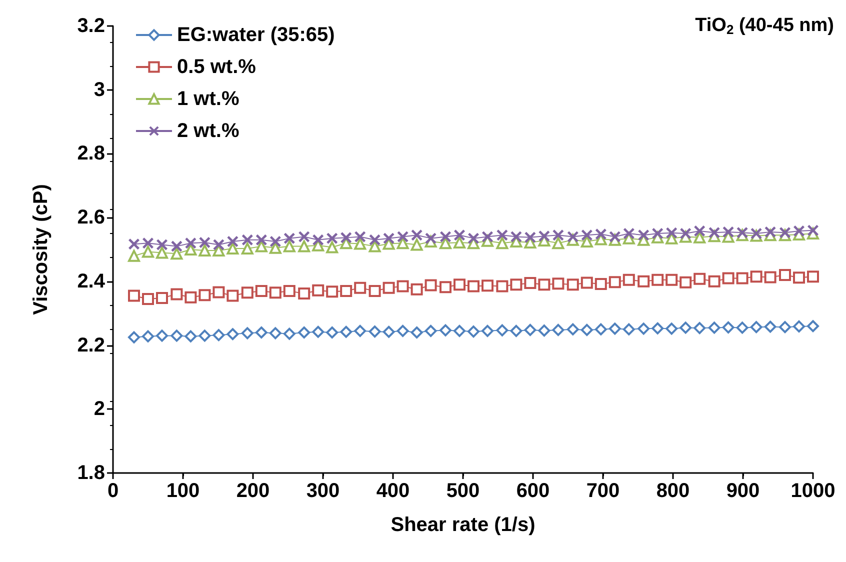 Image resolution: width=846 pixels, height=562 pixels. What do you see at coordinates (323, 491) in the screenshot?
I see `x-tick-label: 300` at bounding box center [323, 491].